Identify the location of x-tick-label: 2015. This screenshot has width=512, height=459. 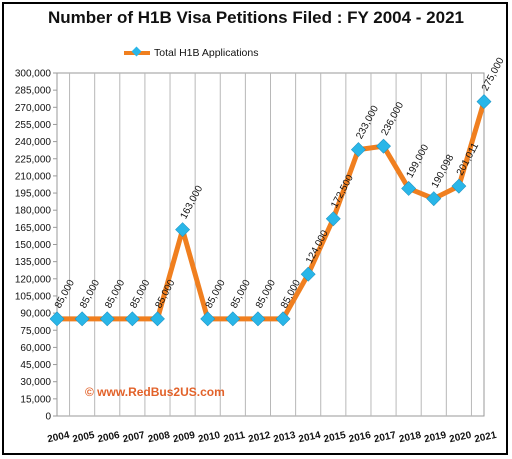
(335, 437).